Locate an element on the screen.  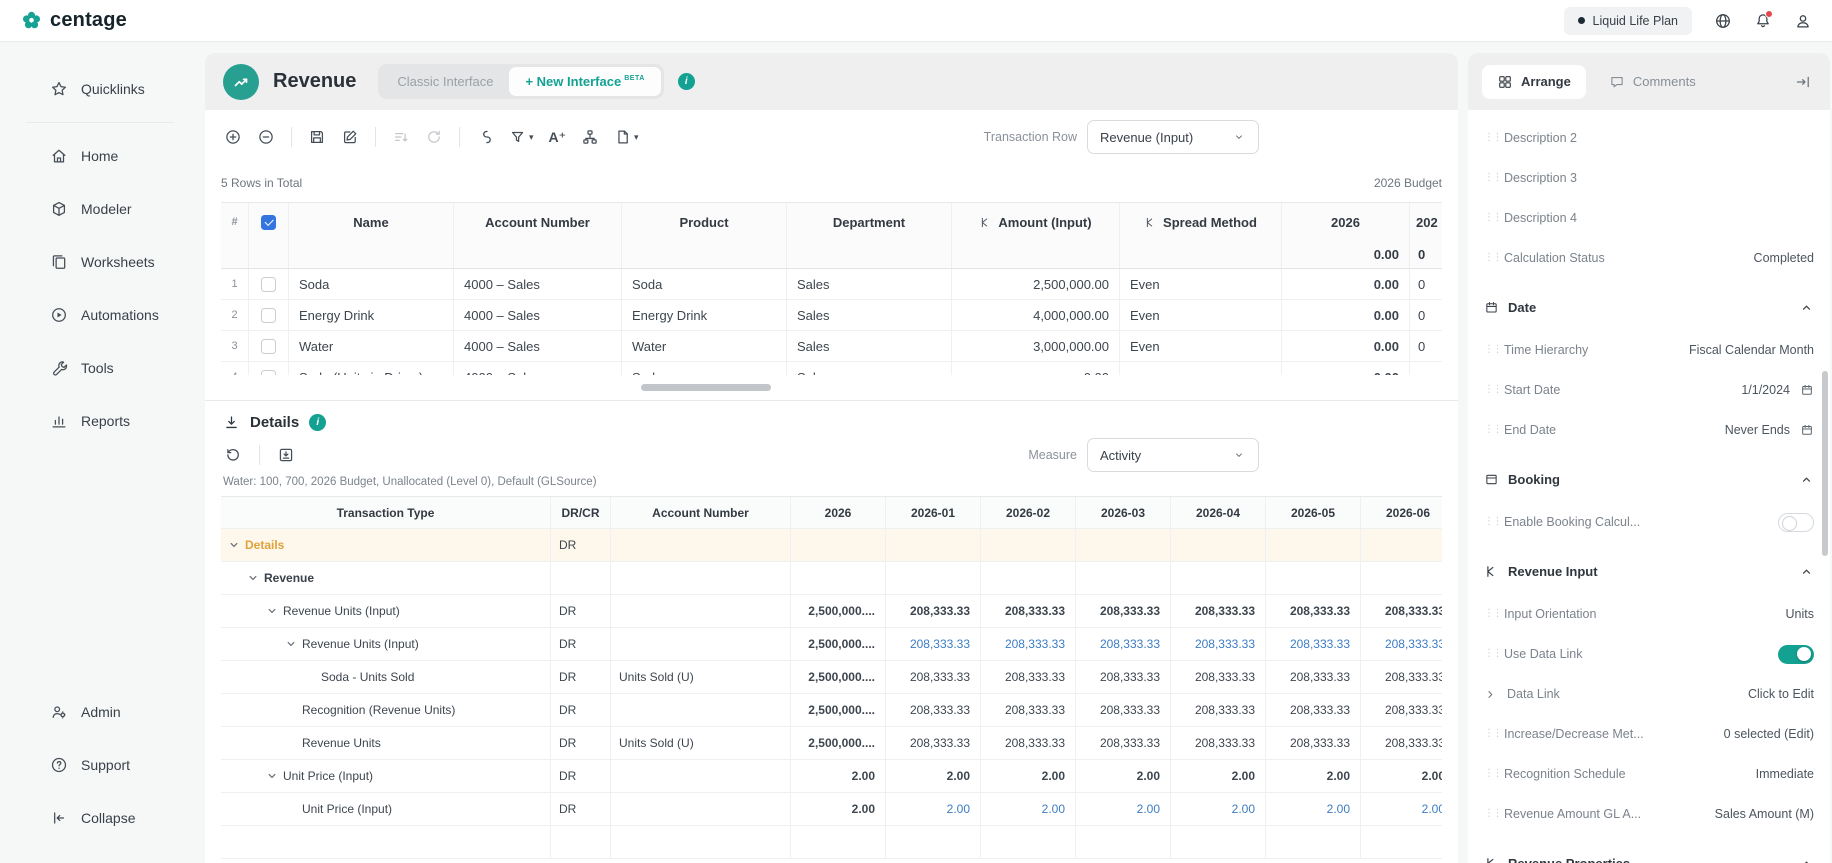
cell-name: Soda (Units in Driver) is located at coordinates (371, 368).